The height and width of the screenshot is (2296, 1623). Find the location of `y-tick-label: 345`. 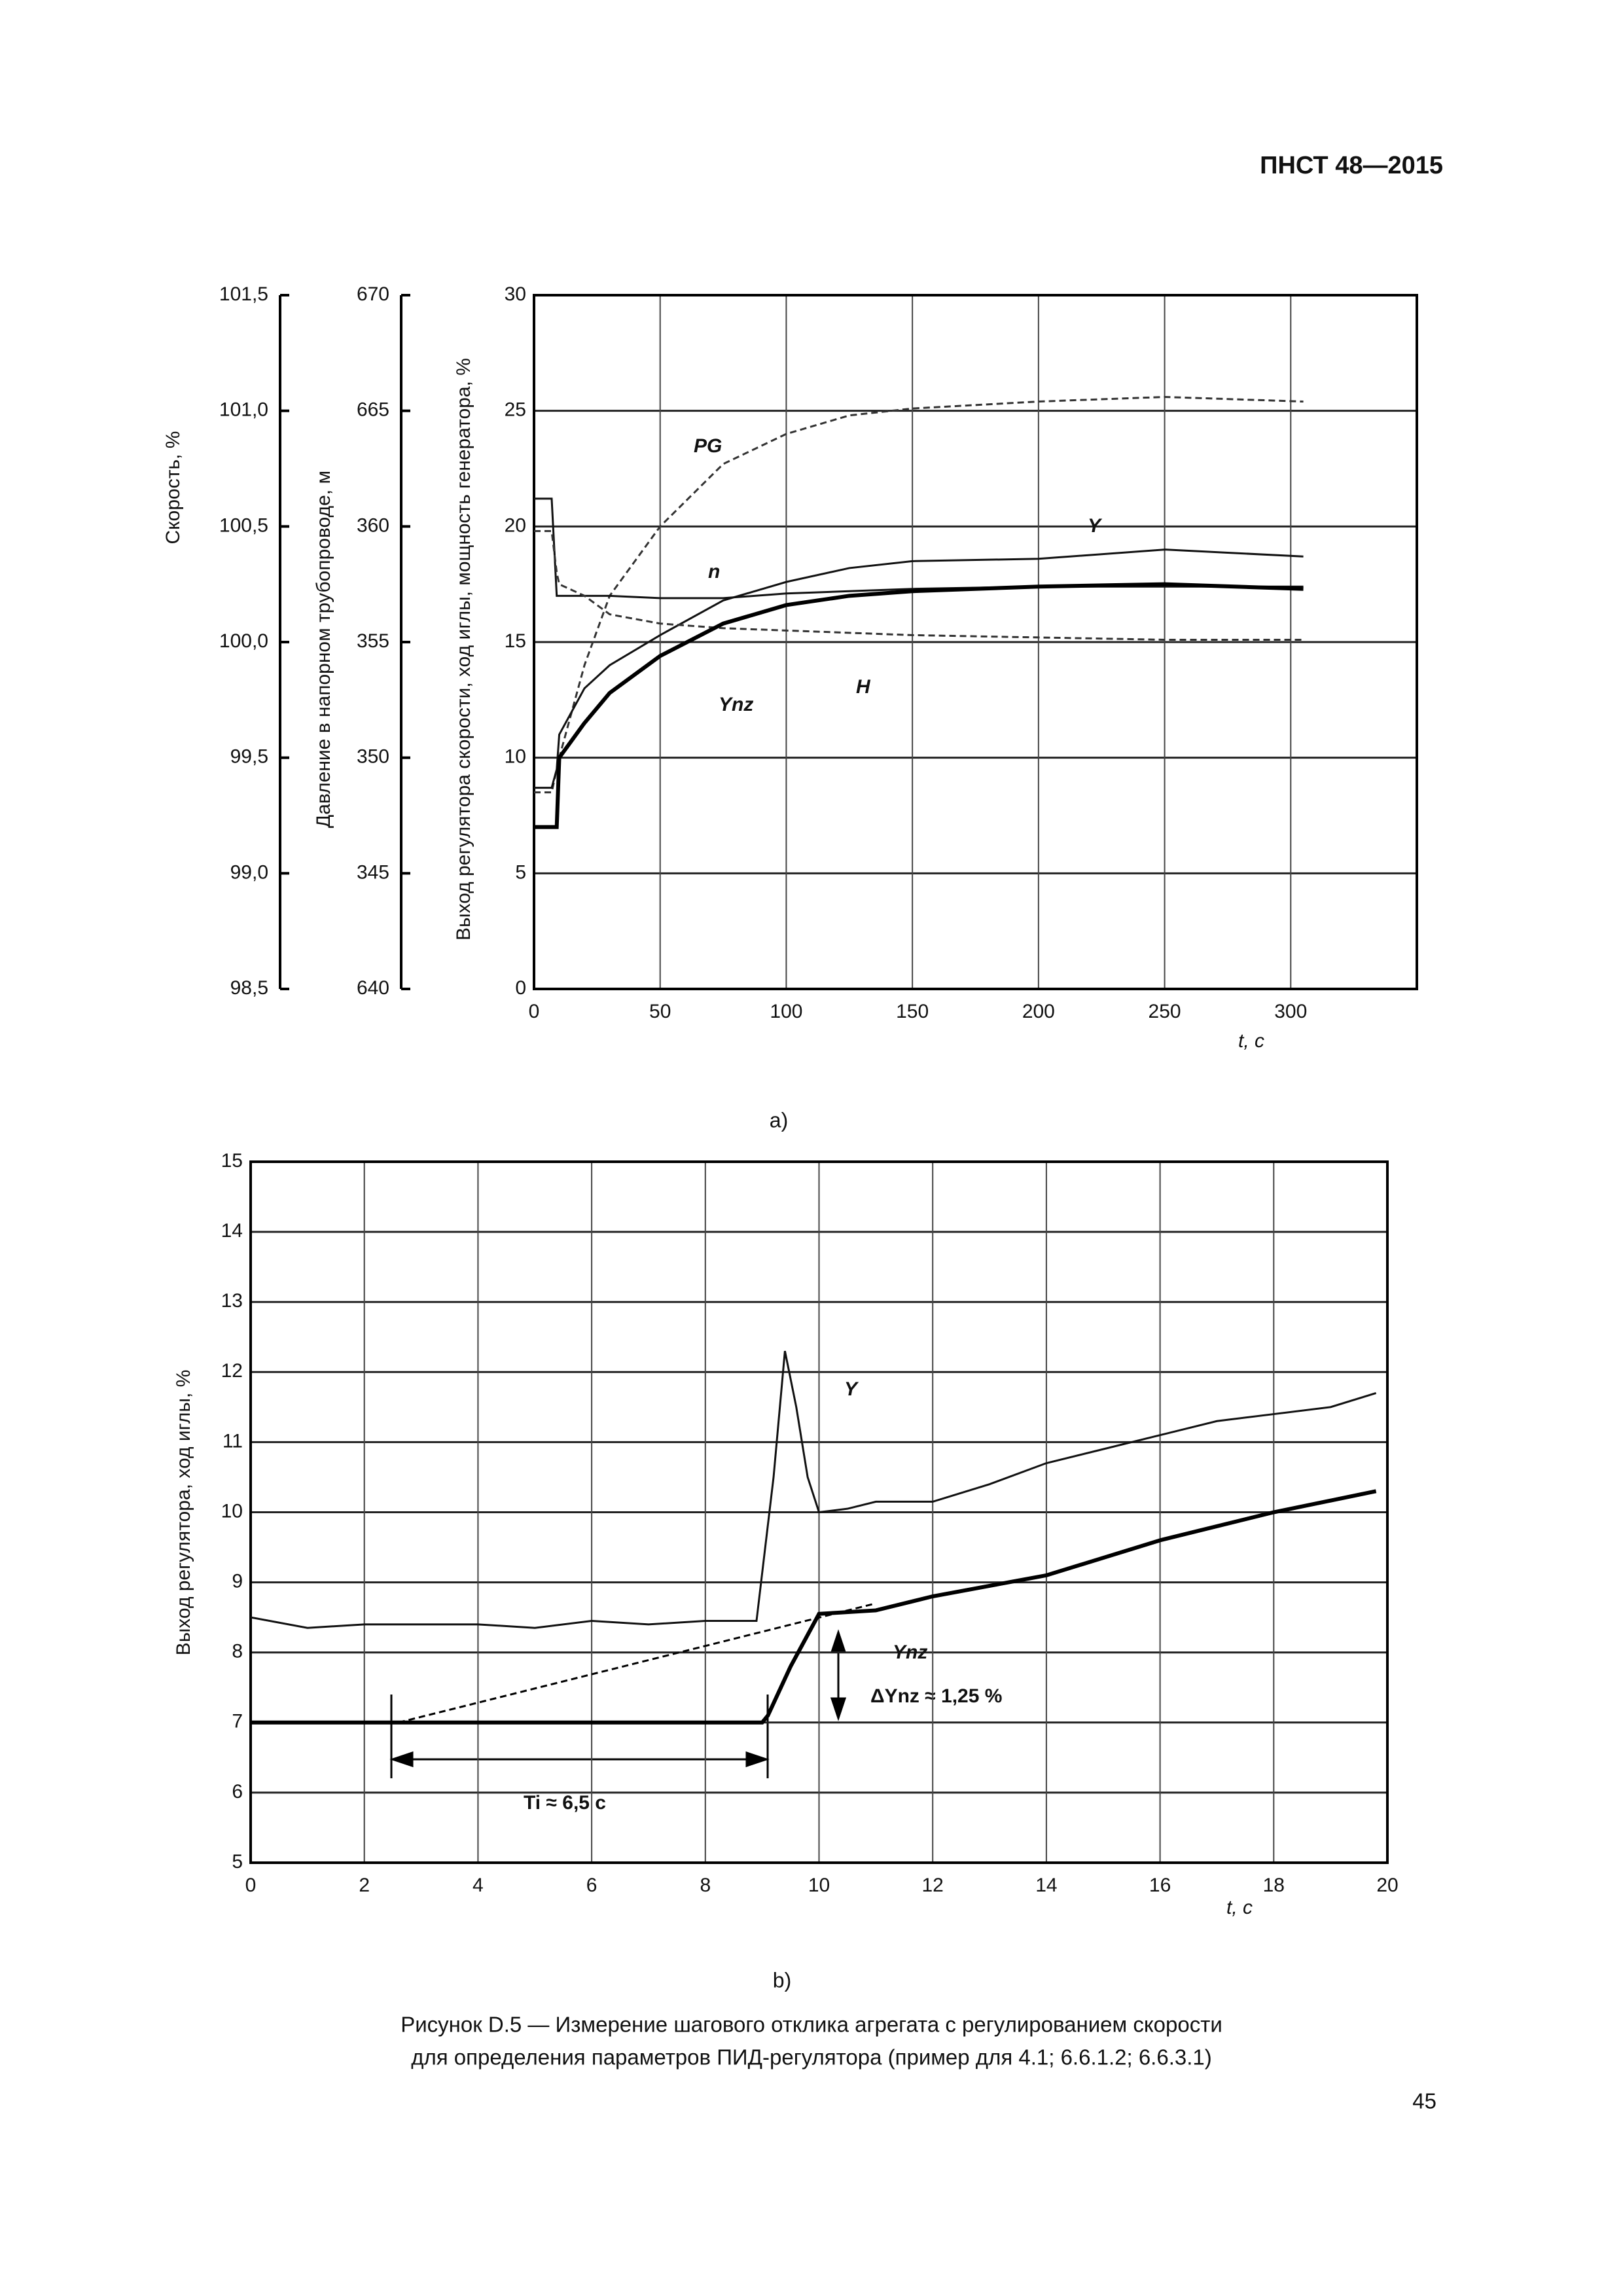

y-tick-label: 345 is located at coordinates (373, 872).